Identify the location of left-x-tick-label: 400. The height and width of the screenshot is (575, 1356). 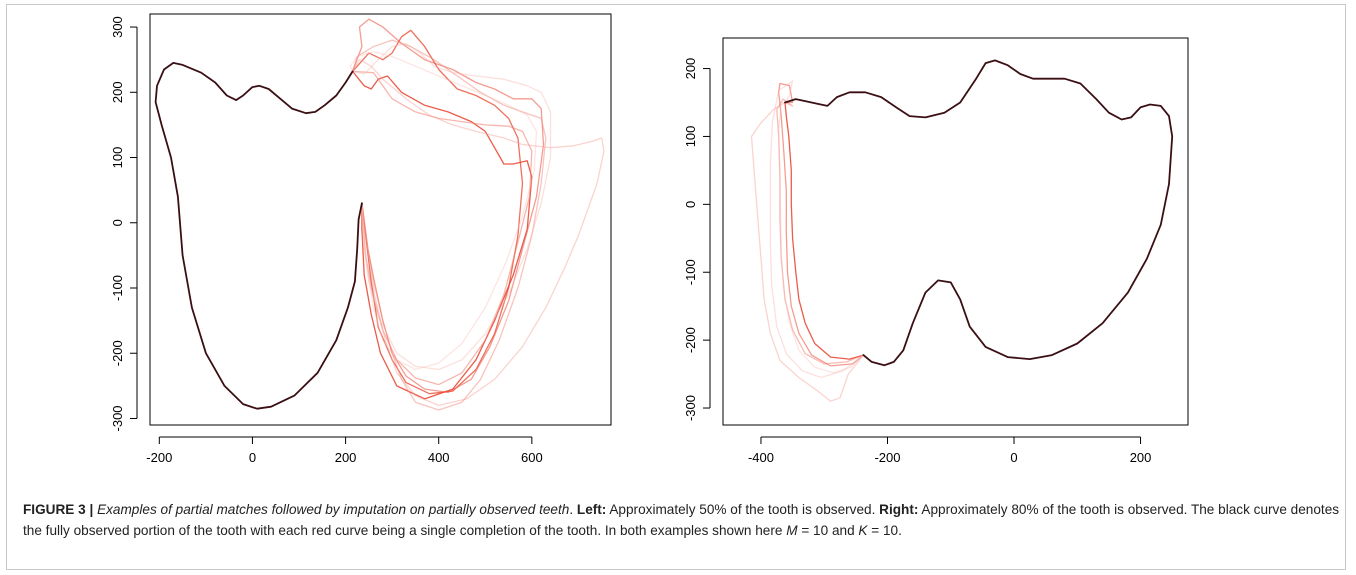
(439, 457).